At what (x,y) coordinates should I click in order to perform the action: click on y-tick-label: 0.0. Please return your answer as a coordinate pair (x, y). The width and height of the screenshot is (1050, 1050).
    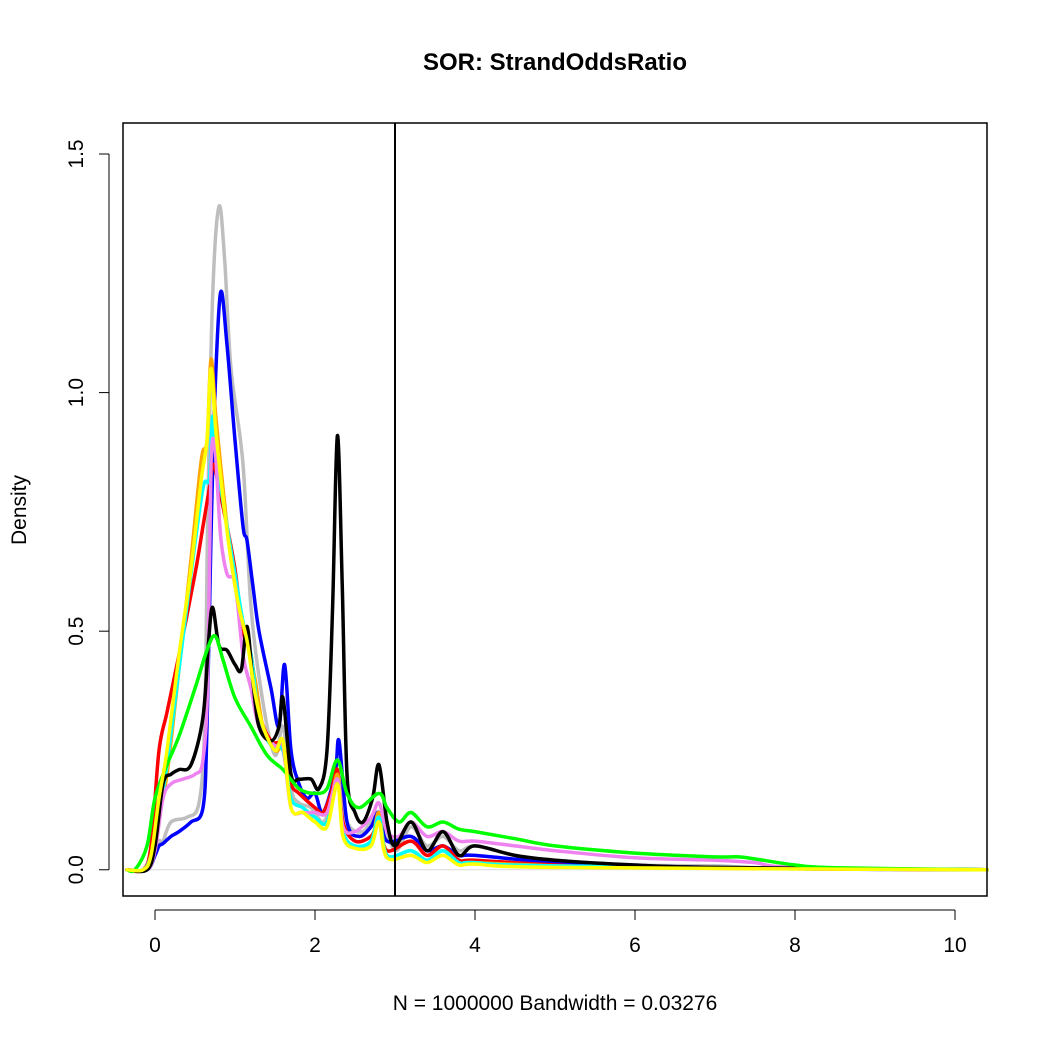
    Looking at the image, I should click on (76, 869).